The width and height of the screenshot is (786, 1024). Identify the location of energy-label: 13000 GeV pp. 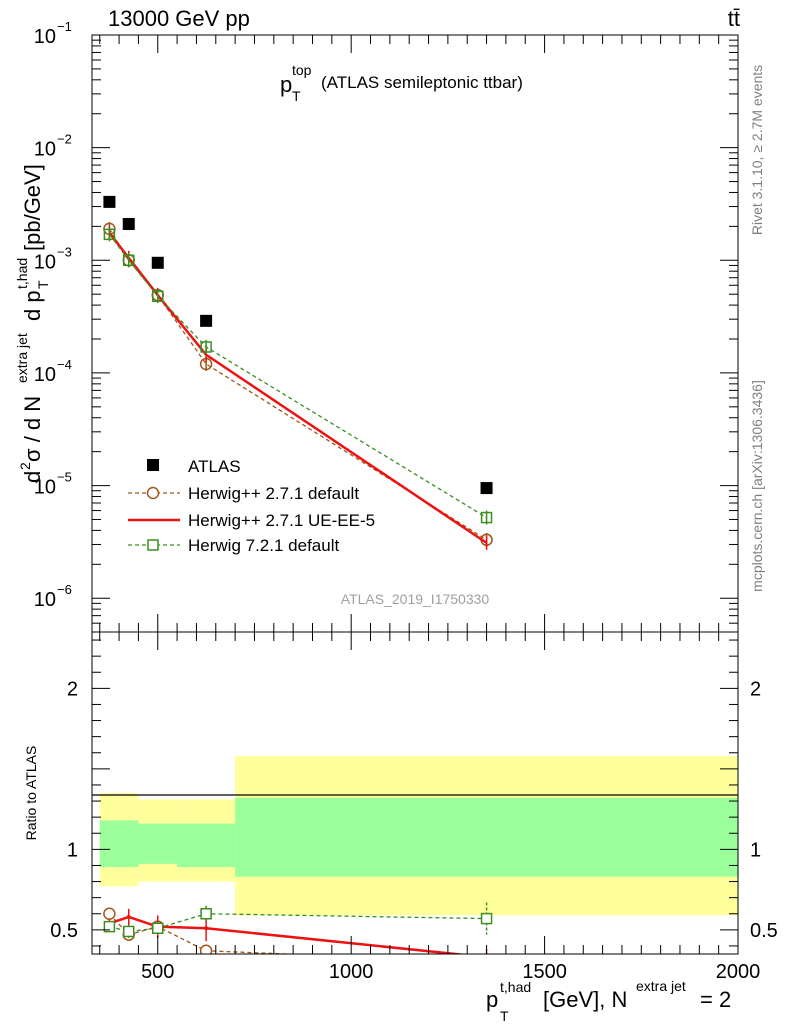
(179, 18).